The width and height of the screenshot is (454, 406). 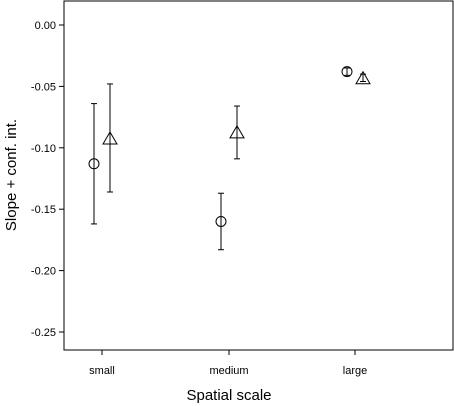 What do you see at coordinates (221, 221) in the screenshot?
I see `point-circle-medium` at bounding box center [221, 221].